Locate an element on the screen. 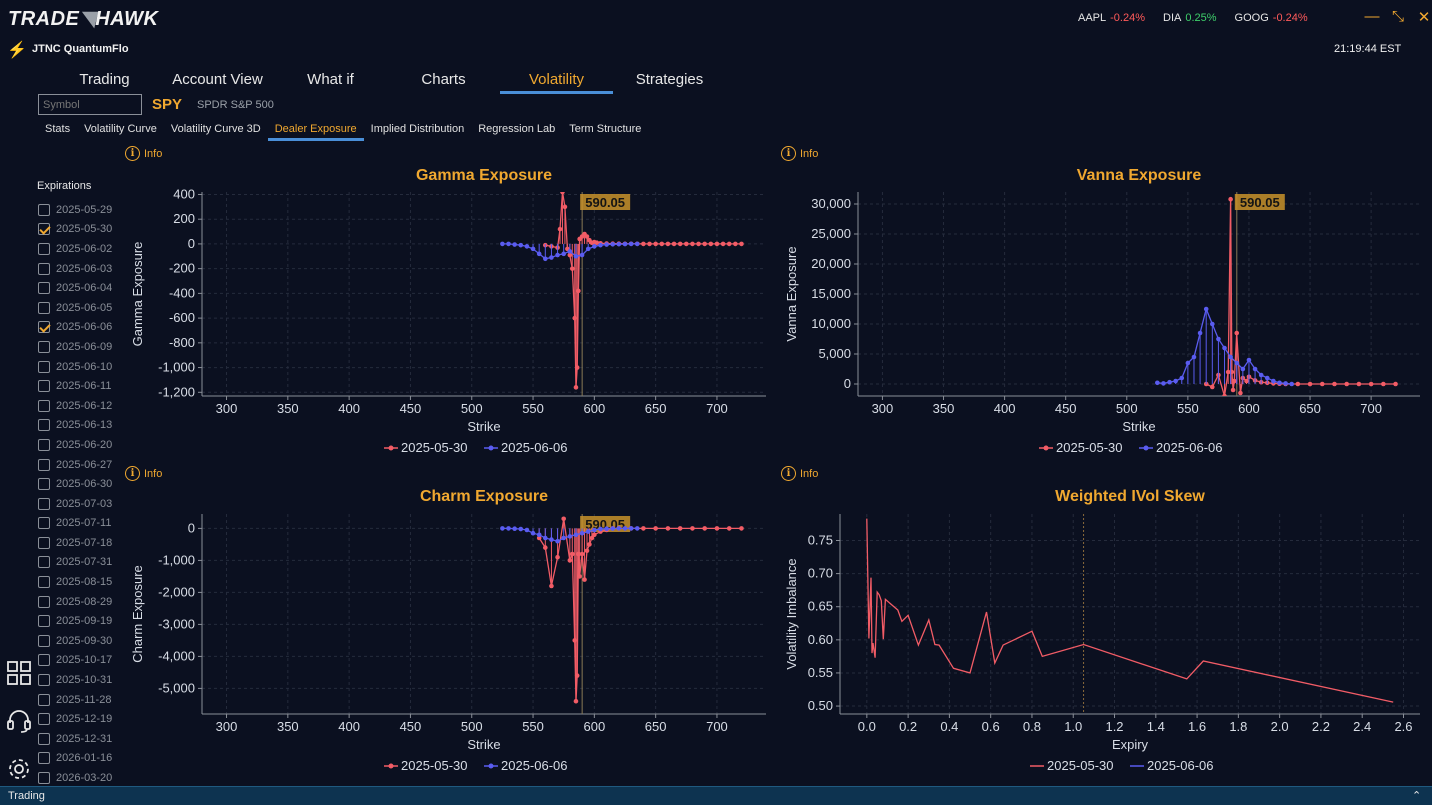  expiration-item: 2025-09-30 is located at coordinates (88, 641).